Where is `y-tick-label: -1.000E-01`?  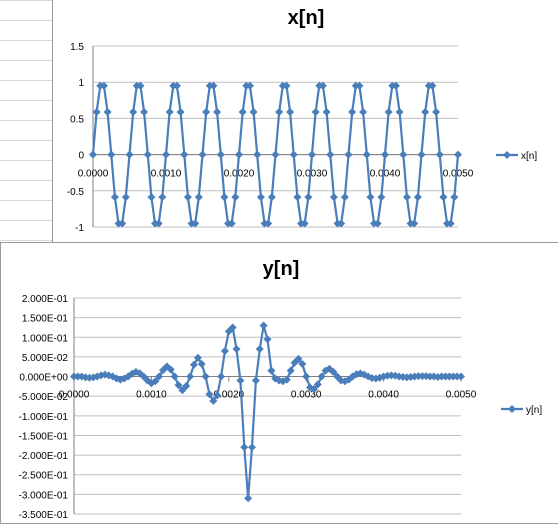
y-tick-label: -1.000E-01 is located at coordinates (44, 417).